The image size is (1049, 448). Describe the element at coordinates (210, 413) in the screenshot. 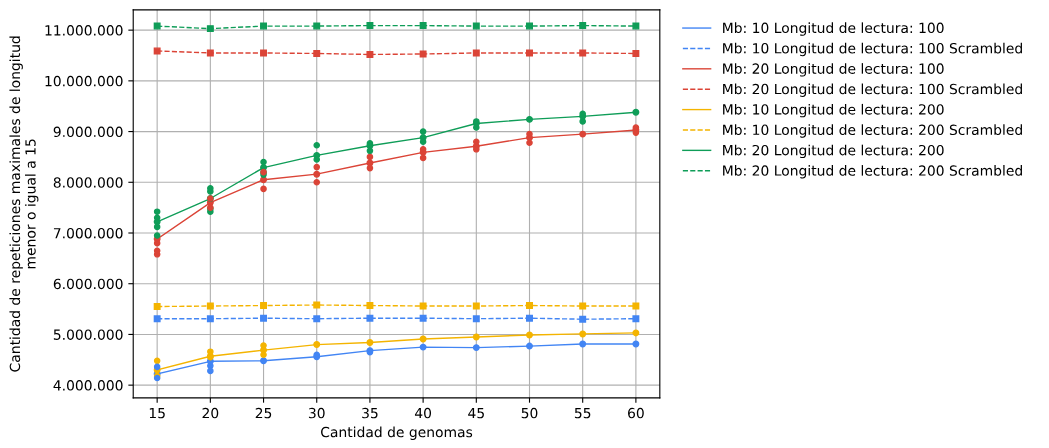

I see `x-tick-label: 20` at that location.